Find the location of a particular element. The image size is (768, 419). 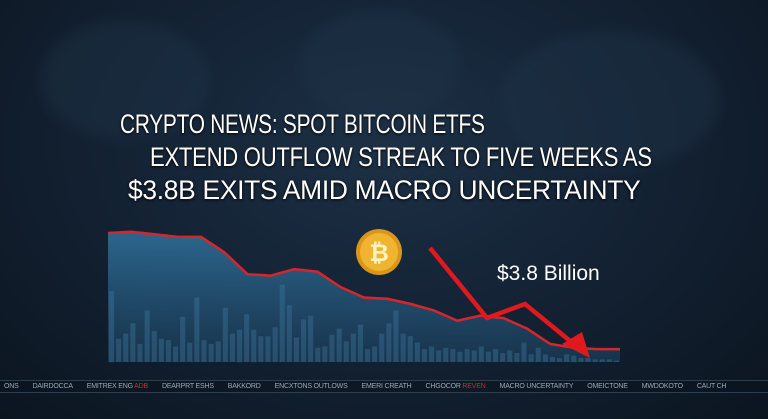

ticker-text: BAKKORD is located at coordinates (244, 386).